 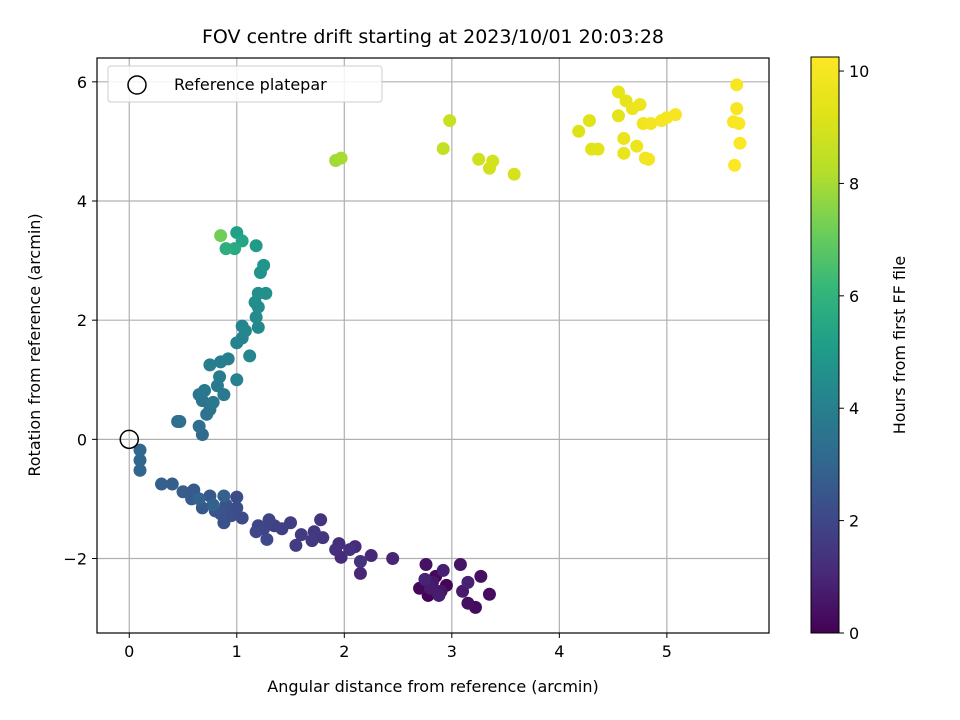 What do you see at coordinates (854, 633) in the screenshot?
I see `colorbar-tick-label: 0` at bounding box center [854, 633].